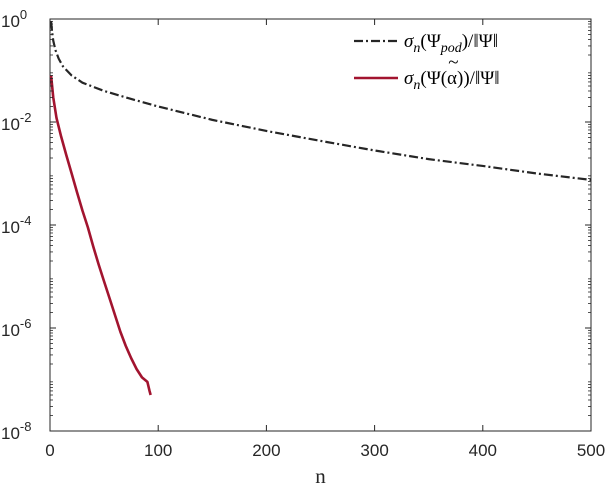  I want to click on y-tick-label: 10⁻², so click(16, 122).